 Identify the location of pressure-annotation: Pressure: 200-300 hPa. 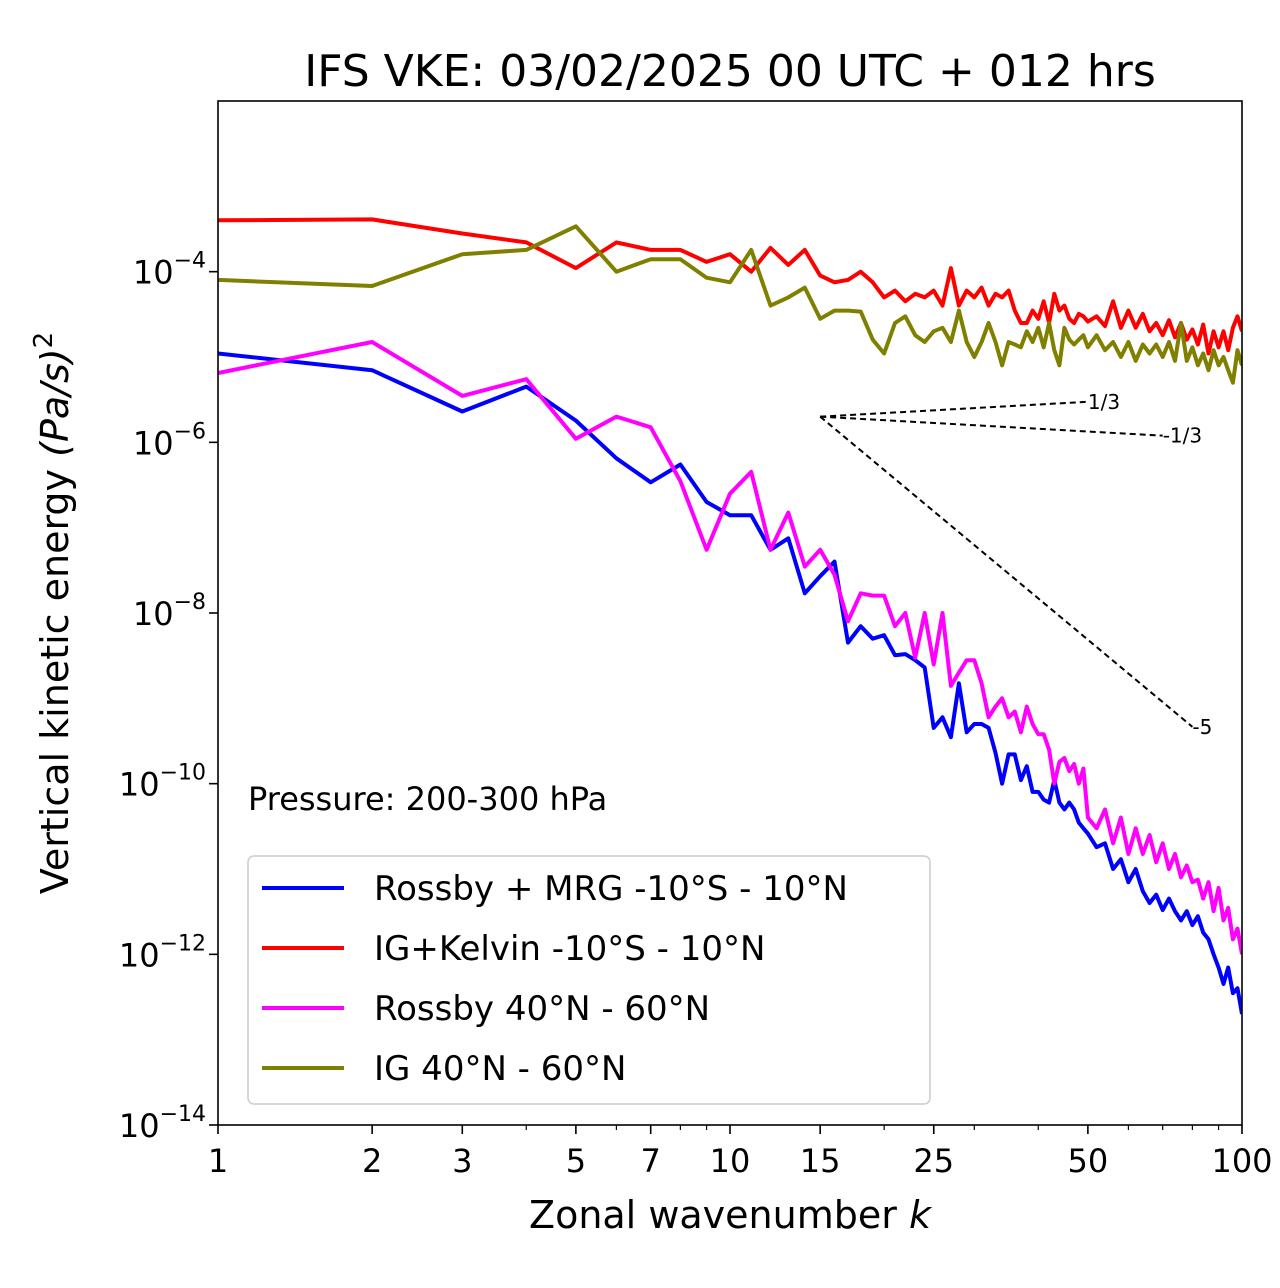
(427, 799).